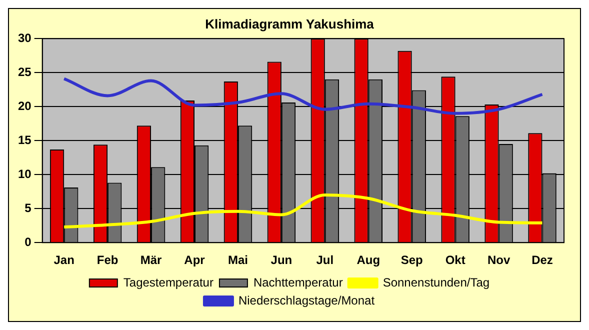  I want to click on x-tick-label: Feb, so click(107, 260).